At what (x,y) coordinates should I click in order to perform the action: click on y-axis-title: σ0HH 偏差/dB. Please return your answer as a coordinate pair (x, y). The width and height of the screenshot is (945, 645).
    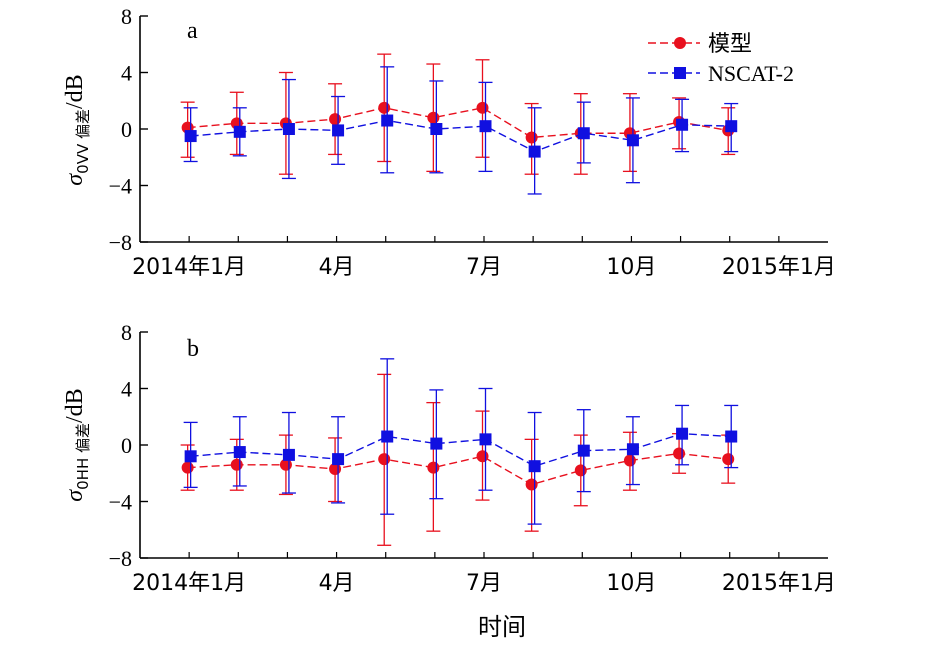
    Looking at the image, I should click on (77, 444).